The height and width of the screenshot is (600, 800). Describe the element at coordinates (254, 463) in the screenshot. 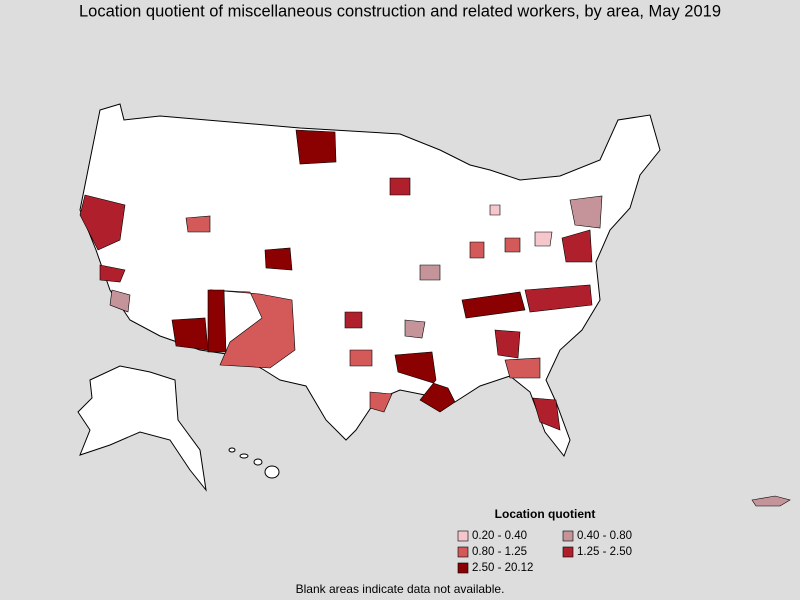

I see `hawaii` at that location.